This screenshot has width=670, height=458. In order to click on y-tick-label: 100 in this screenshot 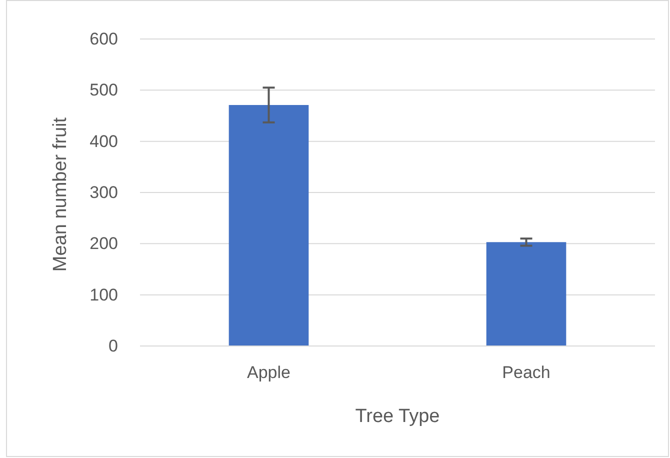, I will do `click(104, 294)`.